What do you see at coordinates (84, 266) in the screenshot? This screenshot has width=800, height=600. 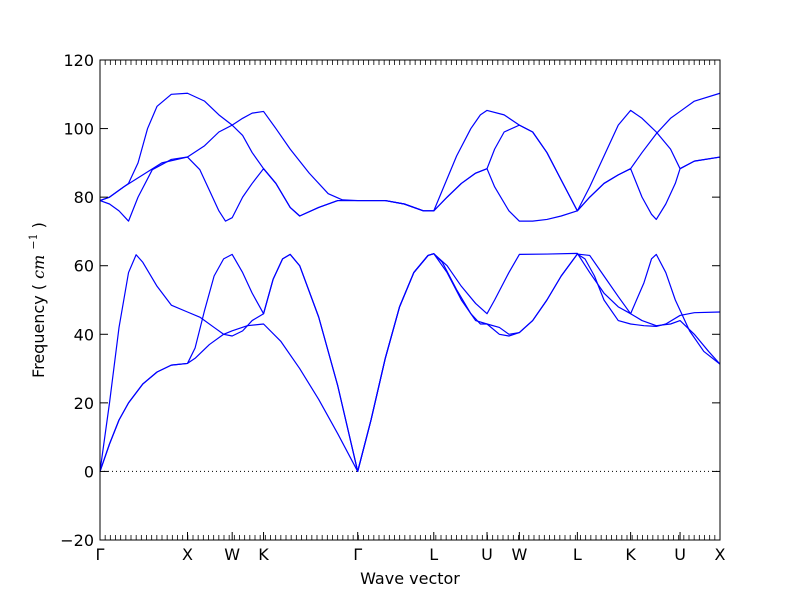 I see `y-tick-label: 60` at bounding box center [84, 266].